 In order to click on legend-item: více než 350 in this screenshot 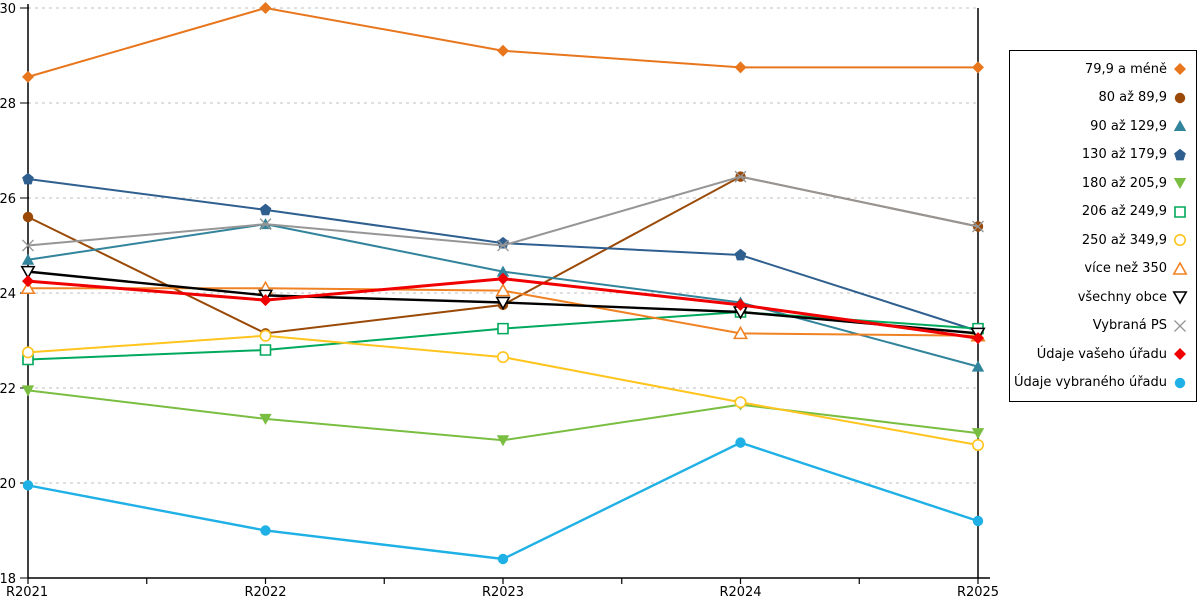, I will do `click(1101, 269)`.